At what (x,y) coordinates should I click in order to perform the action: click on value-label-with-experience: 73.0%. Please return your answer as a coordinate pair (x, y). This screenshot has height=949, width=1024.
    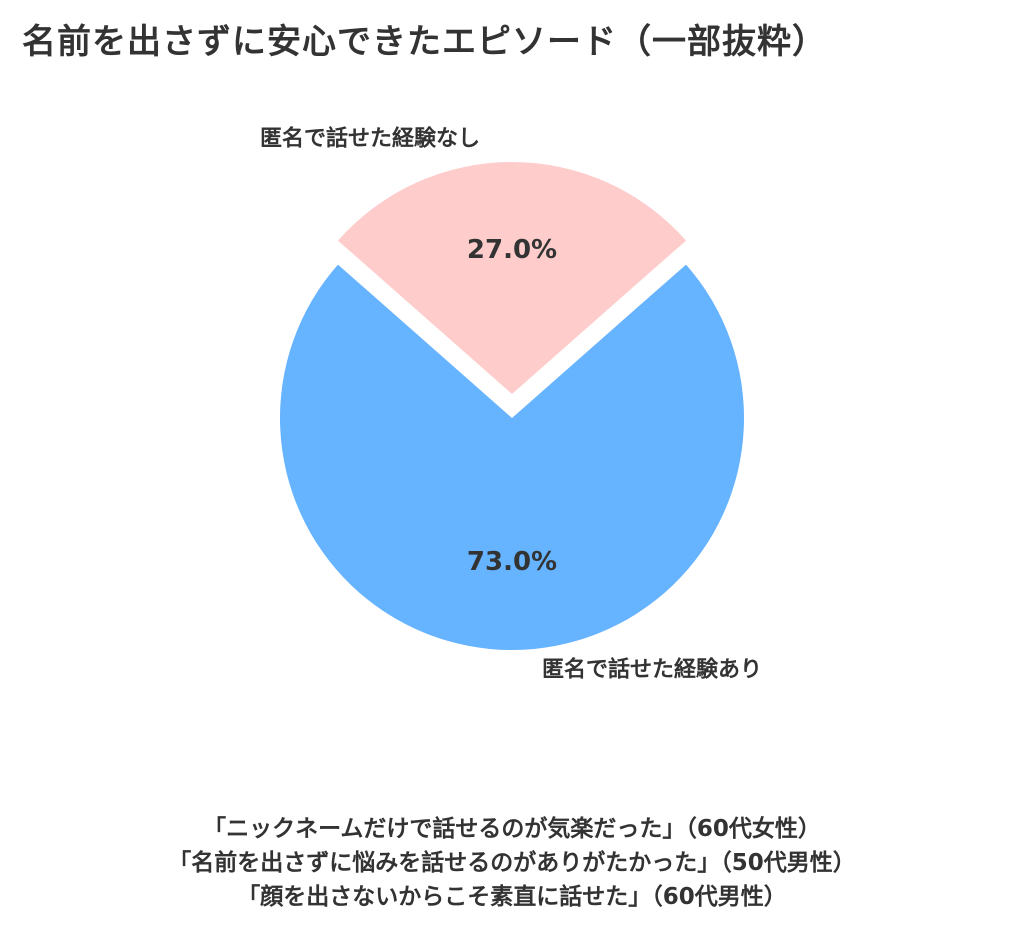
    Looking at the image, I should click on (512, 562).